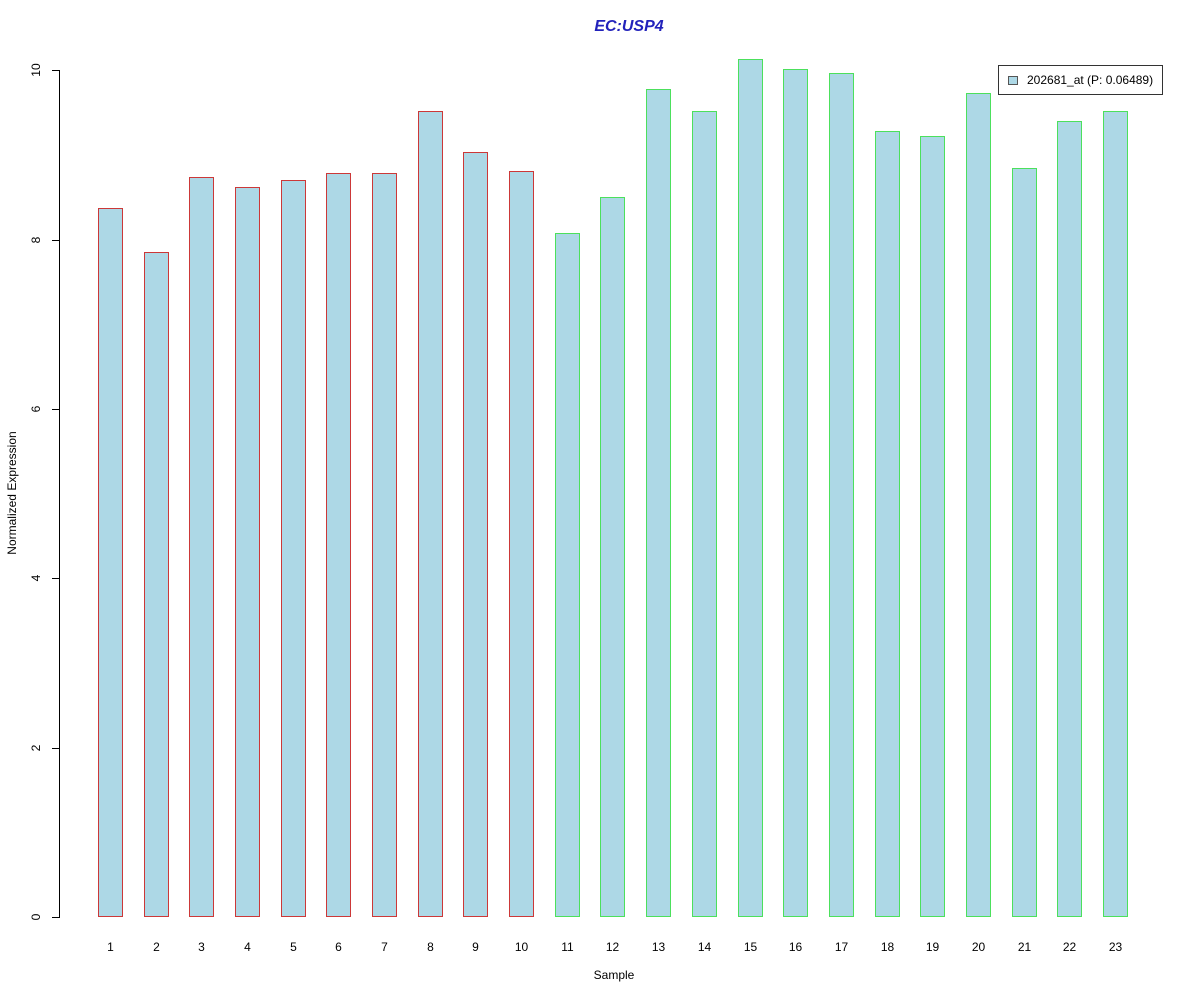 This screenshot has height=1000, width=1200. I want to click on x-tick-label-13: 13, so click(658, 947).